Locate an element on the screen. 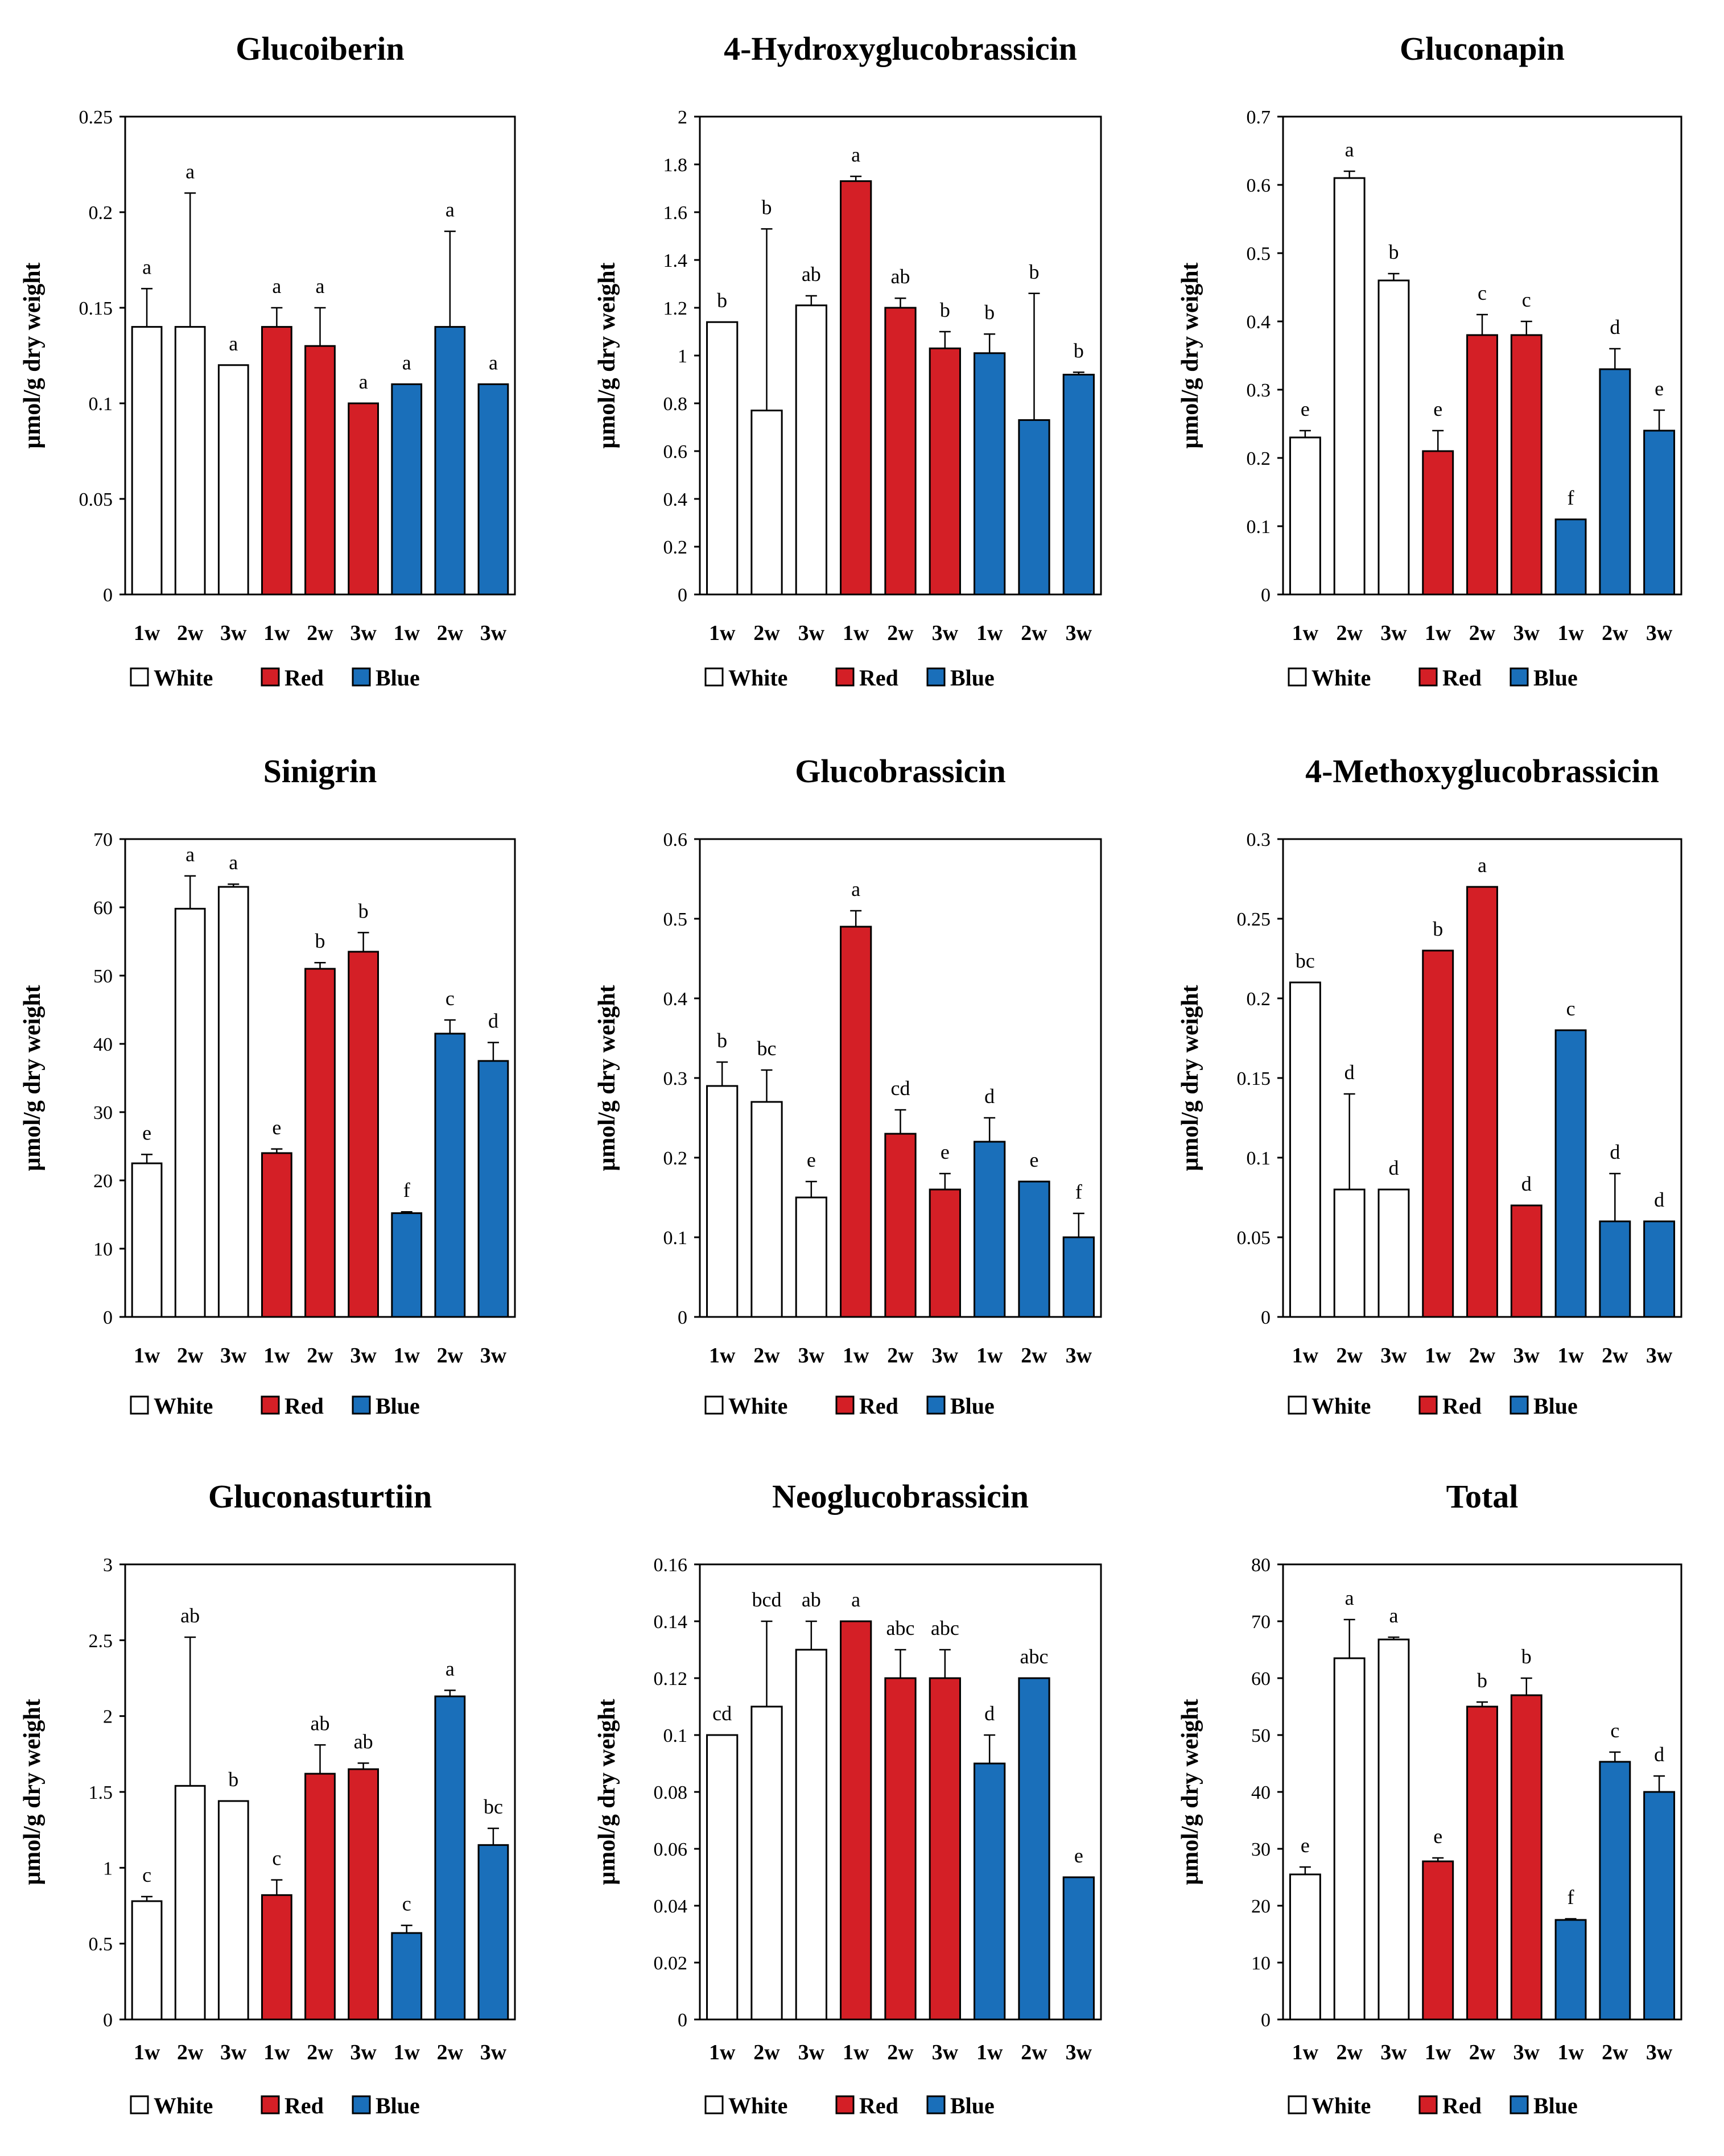  significance-letter: b is located at coordinates (722, 300).